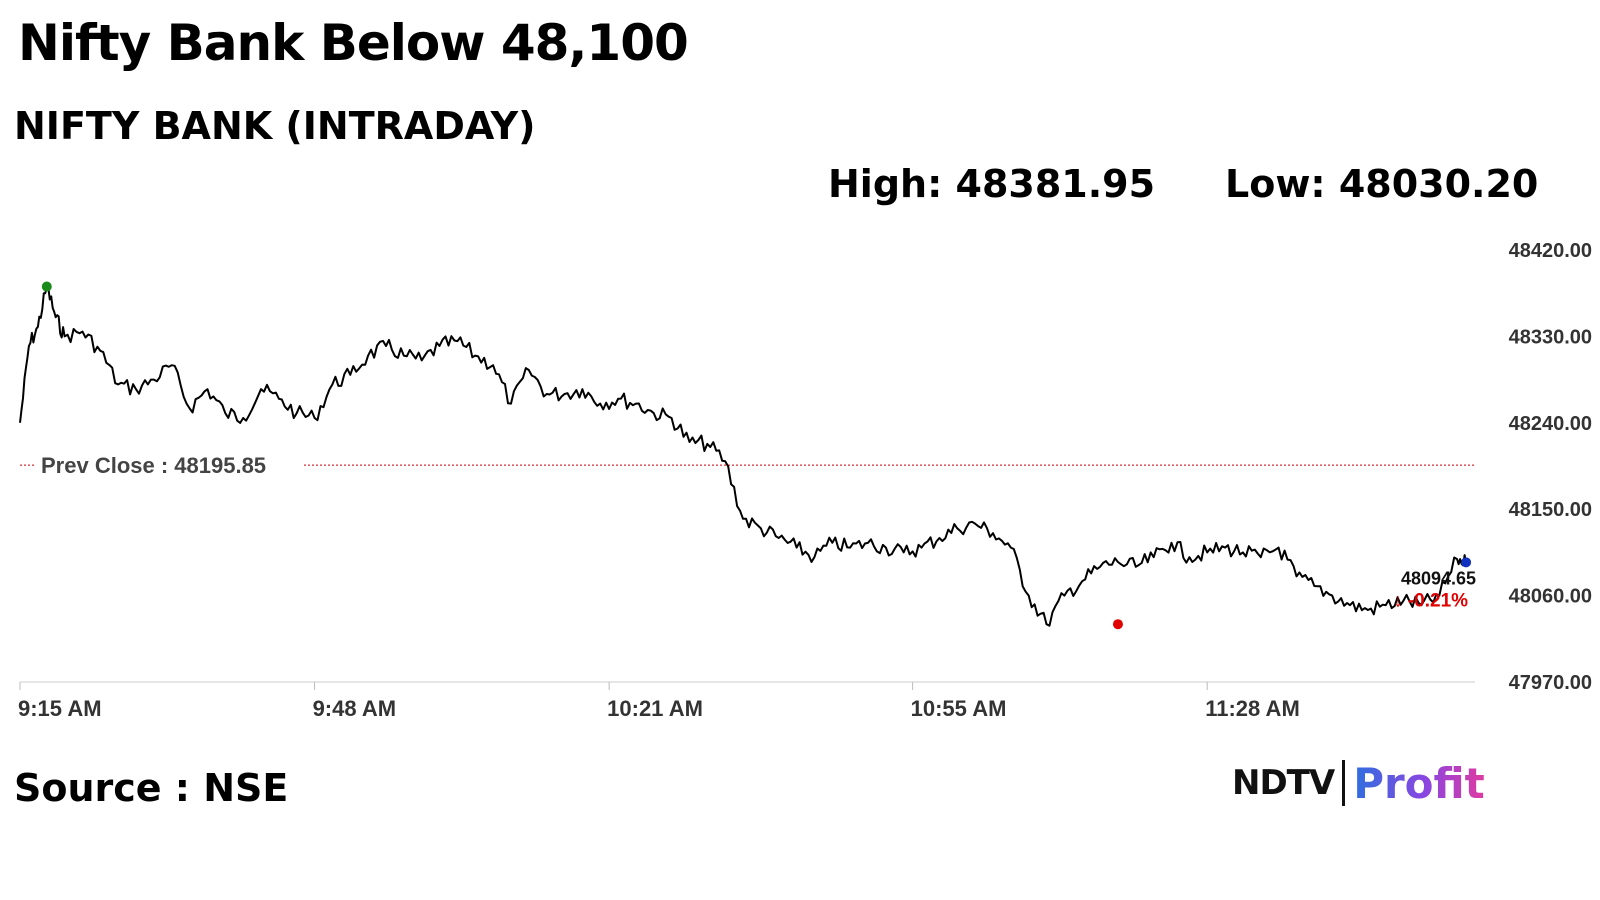  I want to click on last-price-marker, so click(1466, 562).